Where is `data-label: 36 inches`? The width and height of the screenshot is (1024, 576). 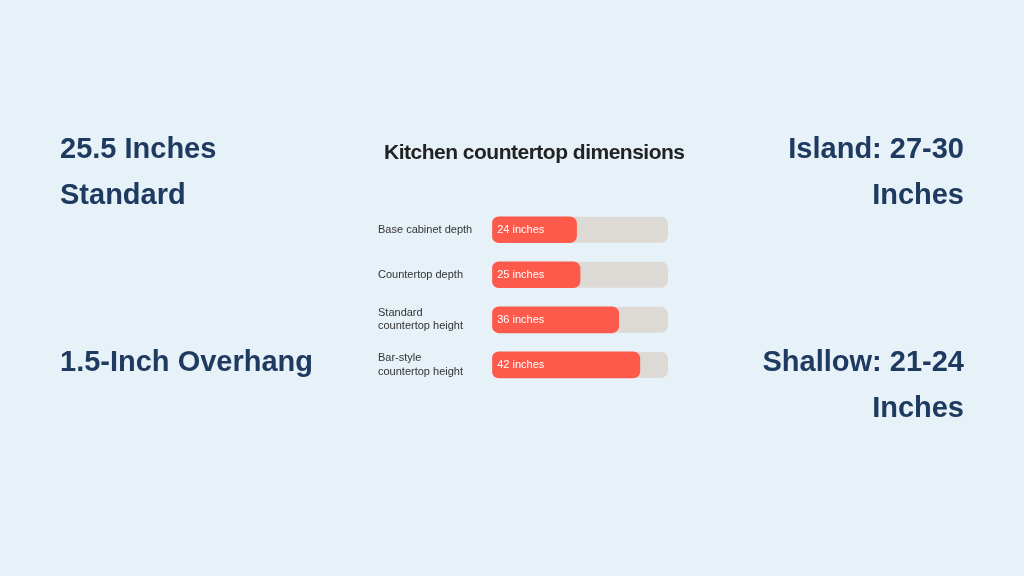
data-label: 36 inches is located at coordinates (521, 318).